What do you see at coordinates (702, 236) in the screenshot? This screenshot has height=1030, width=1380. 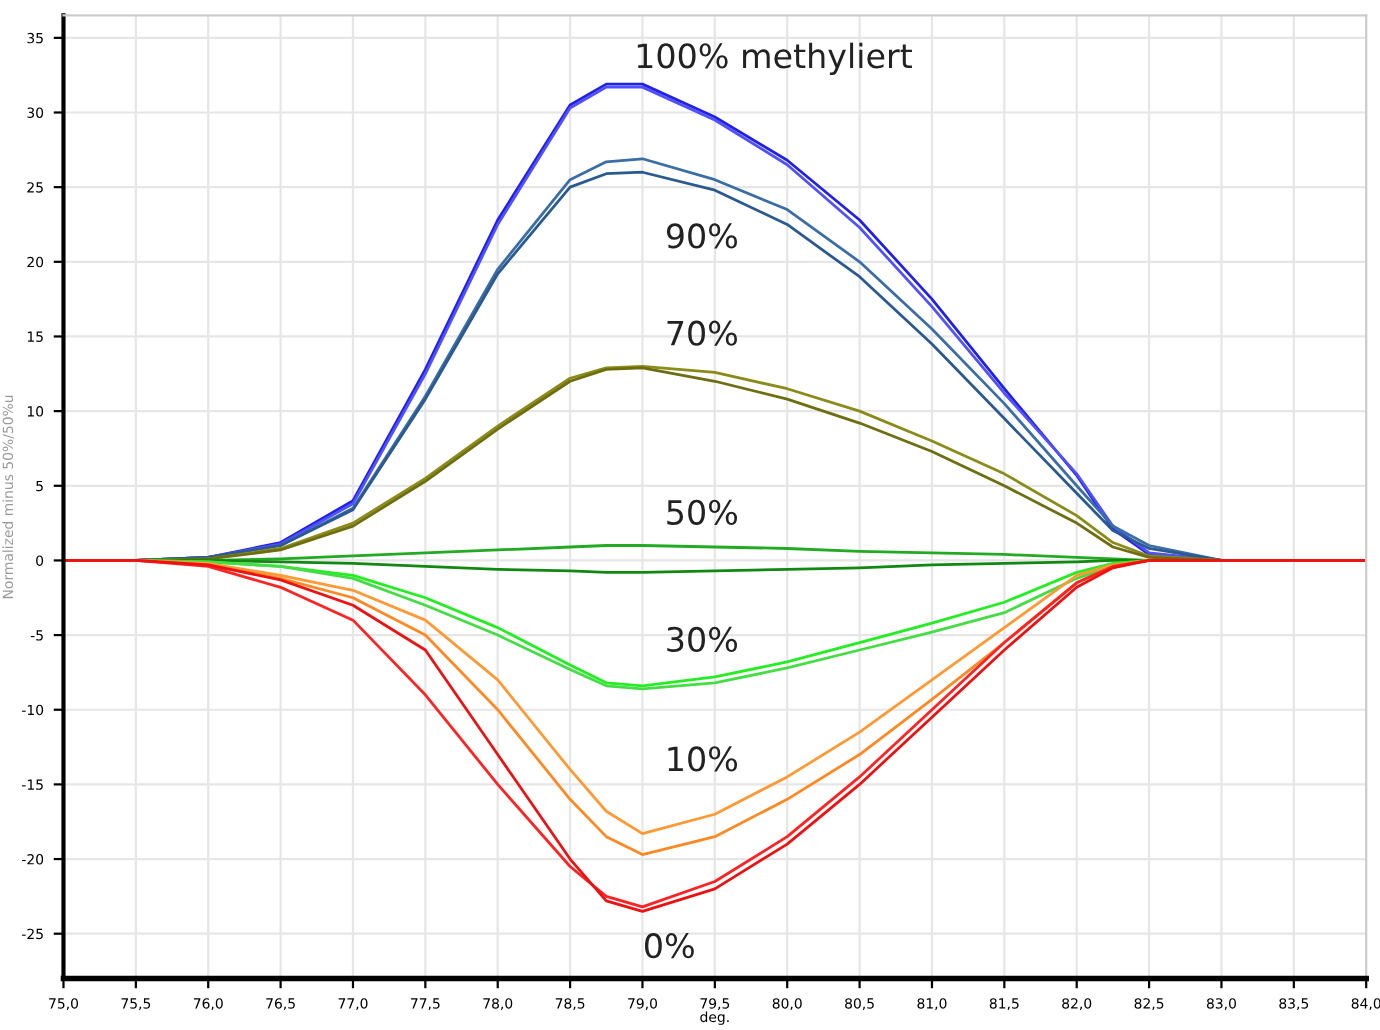 I see `annotation: 90%` at bounding box center [702, 236].